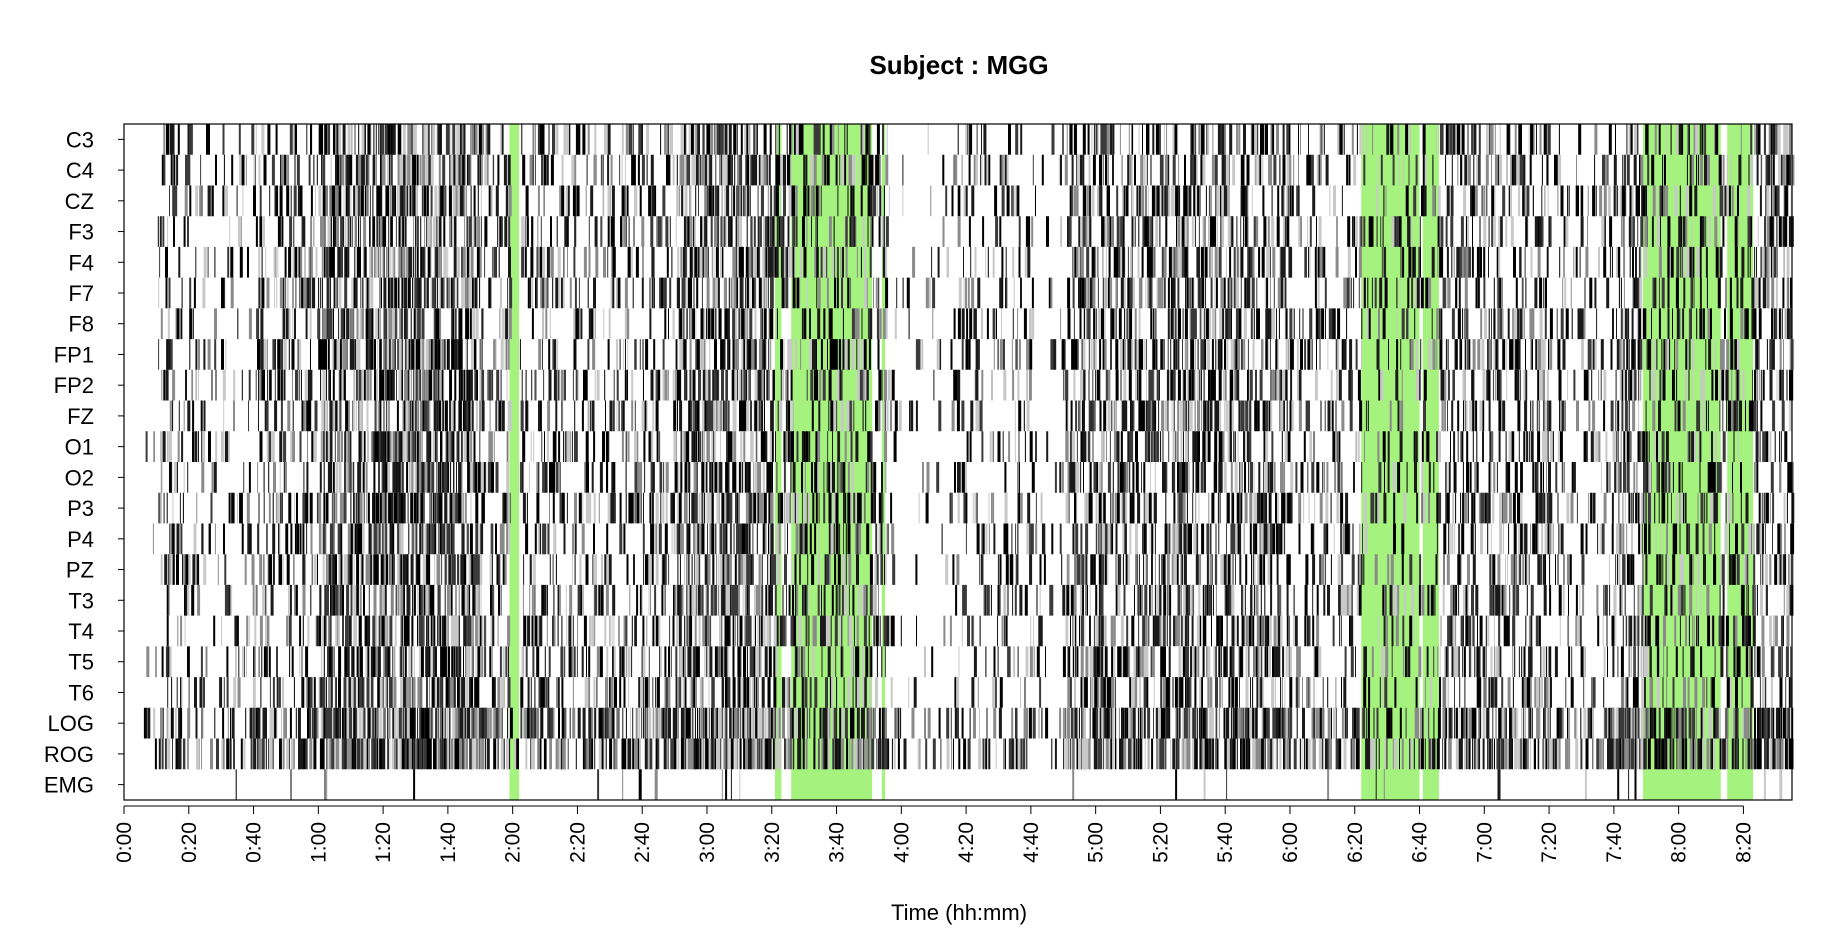 Image resolution: width=1830 pixels, height=949 pixels. What do you see at coordinates (80, 539) in the screenshot?
I see `y-tick-label-P4: P4` at bounding box center [80, 539].